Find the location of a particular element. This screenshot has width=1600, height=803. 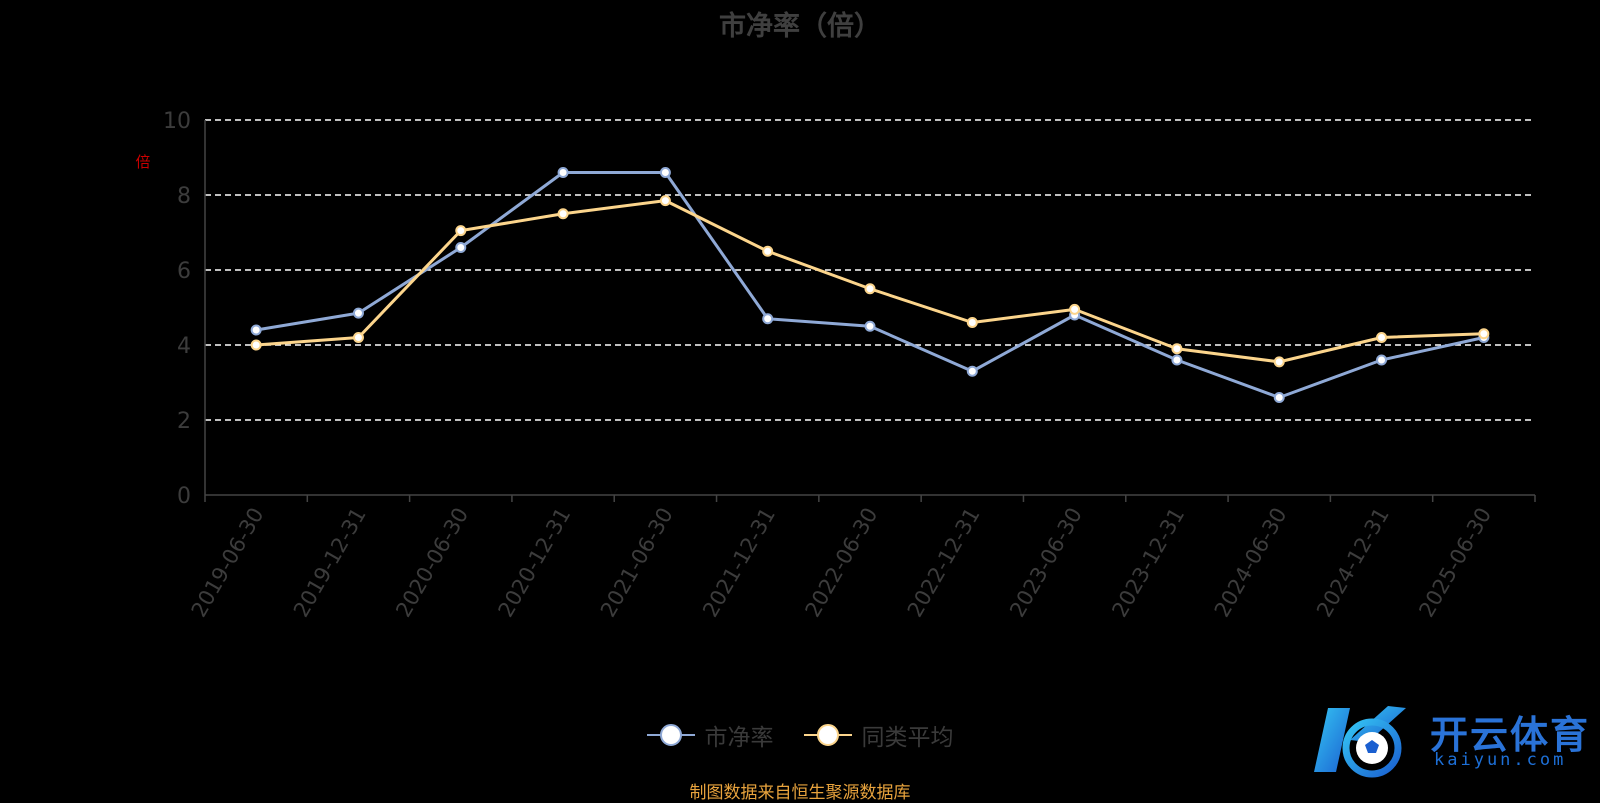

x-tick-label: 2019-12-31 is located at coordinates (330, 563).